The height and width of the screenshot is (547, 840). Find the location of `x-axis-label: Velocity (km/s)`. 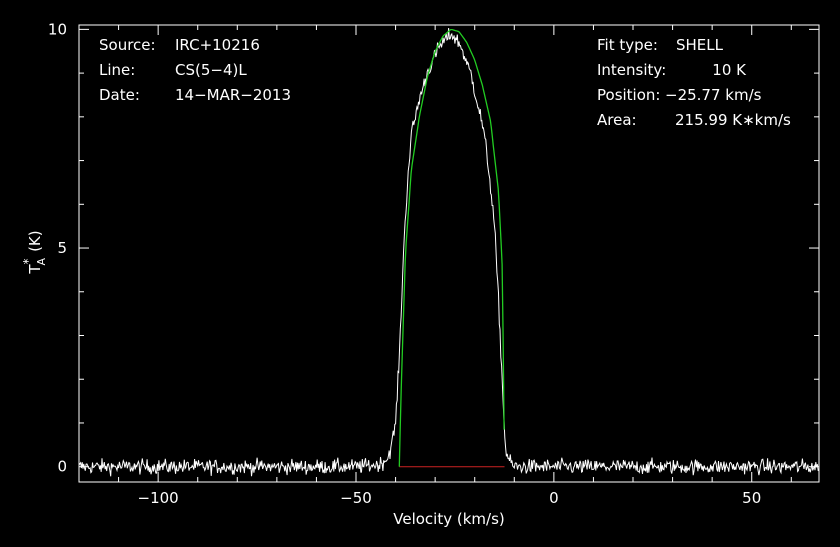

x-axis-label: Velocity (km/s) is located at coordinates (448, 519).